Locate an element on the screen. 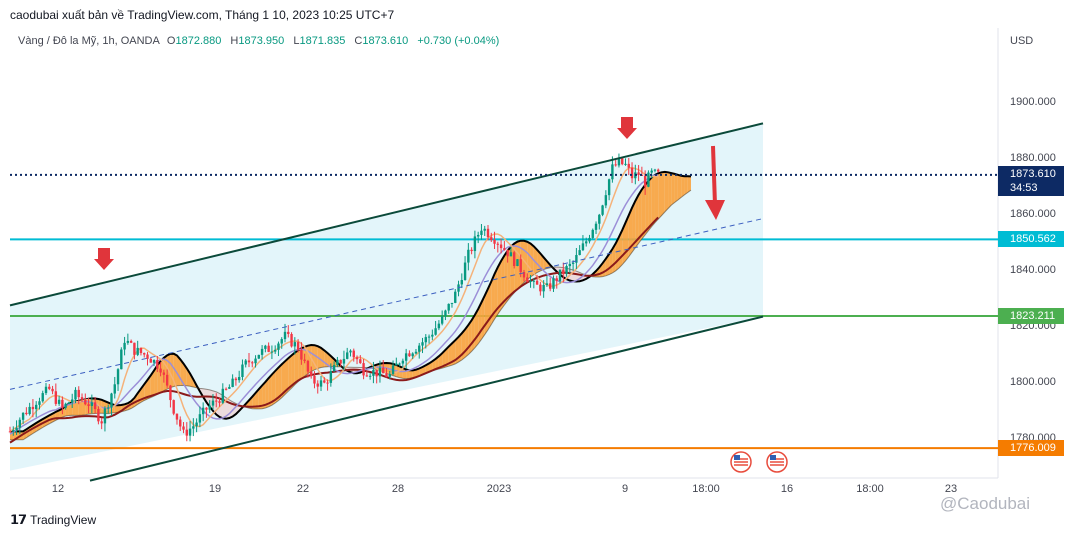 The width and height of the screenshot is (1079, 538). x-tick-label: 19 is located at coordinates (215, 489).